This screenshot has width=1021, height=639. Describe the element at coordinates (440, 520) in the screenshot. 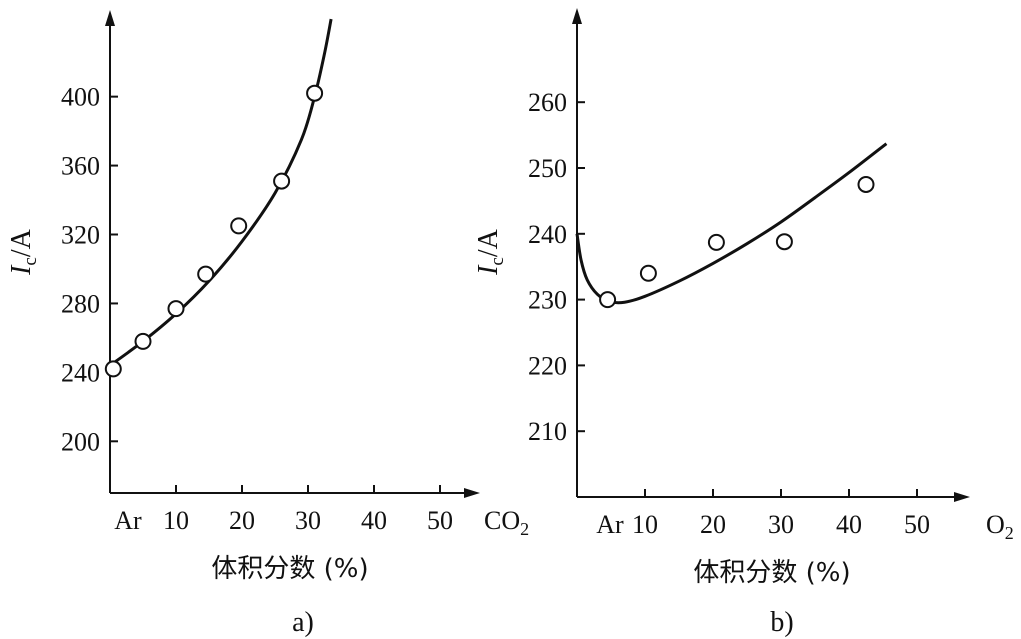

I see `panel-a-x-tick-label: 50` at that location.